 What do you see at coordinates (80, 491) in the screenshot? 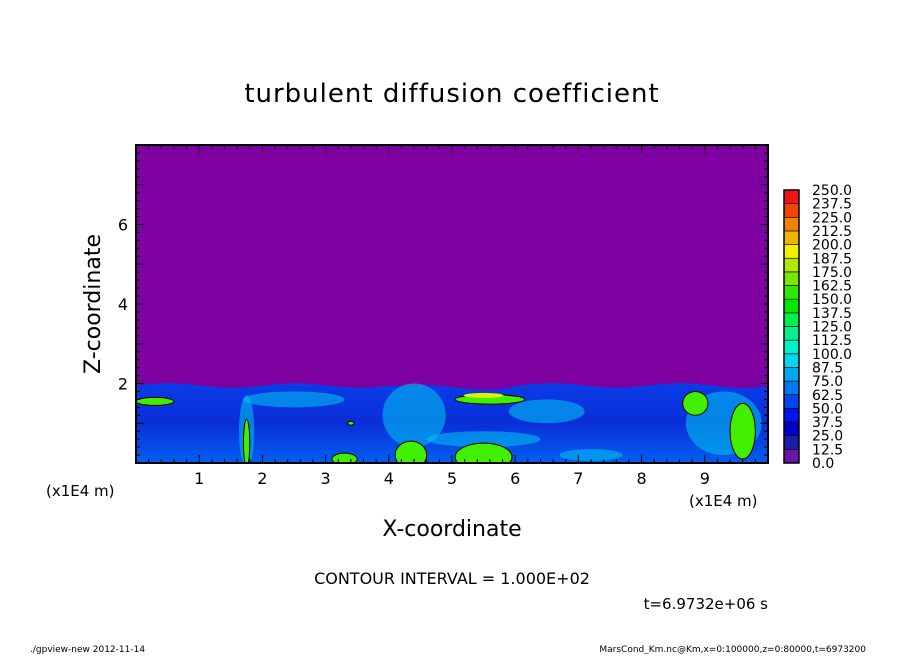
I see `x-unit-label: (x1E4 m)` at bounding box center [80, 491].